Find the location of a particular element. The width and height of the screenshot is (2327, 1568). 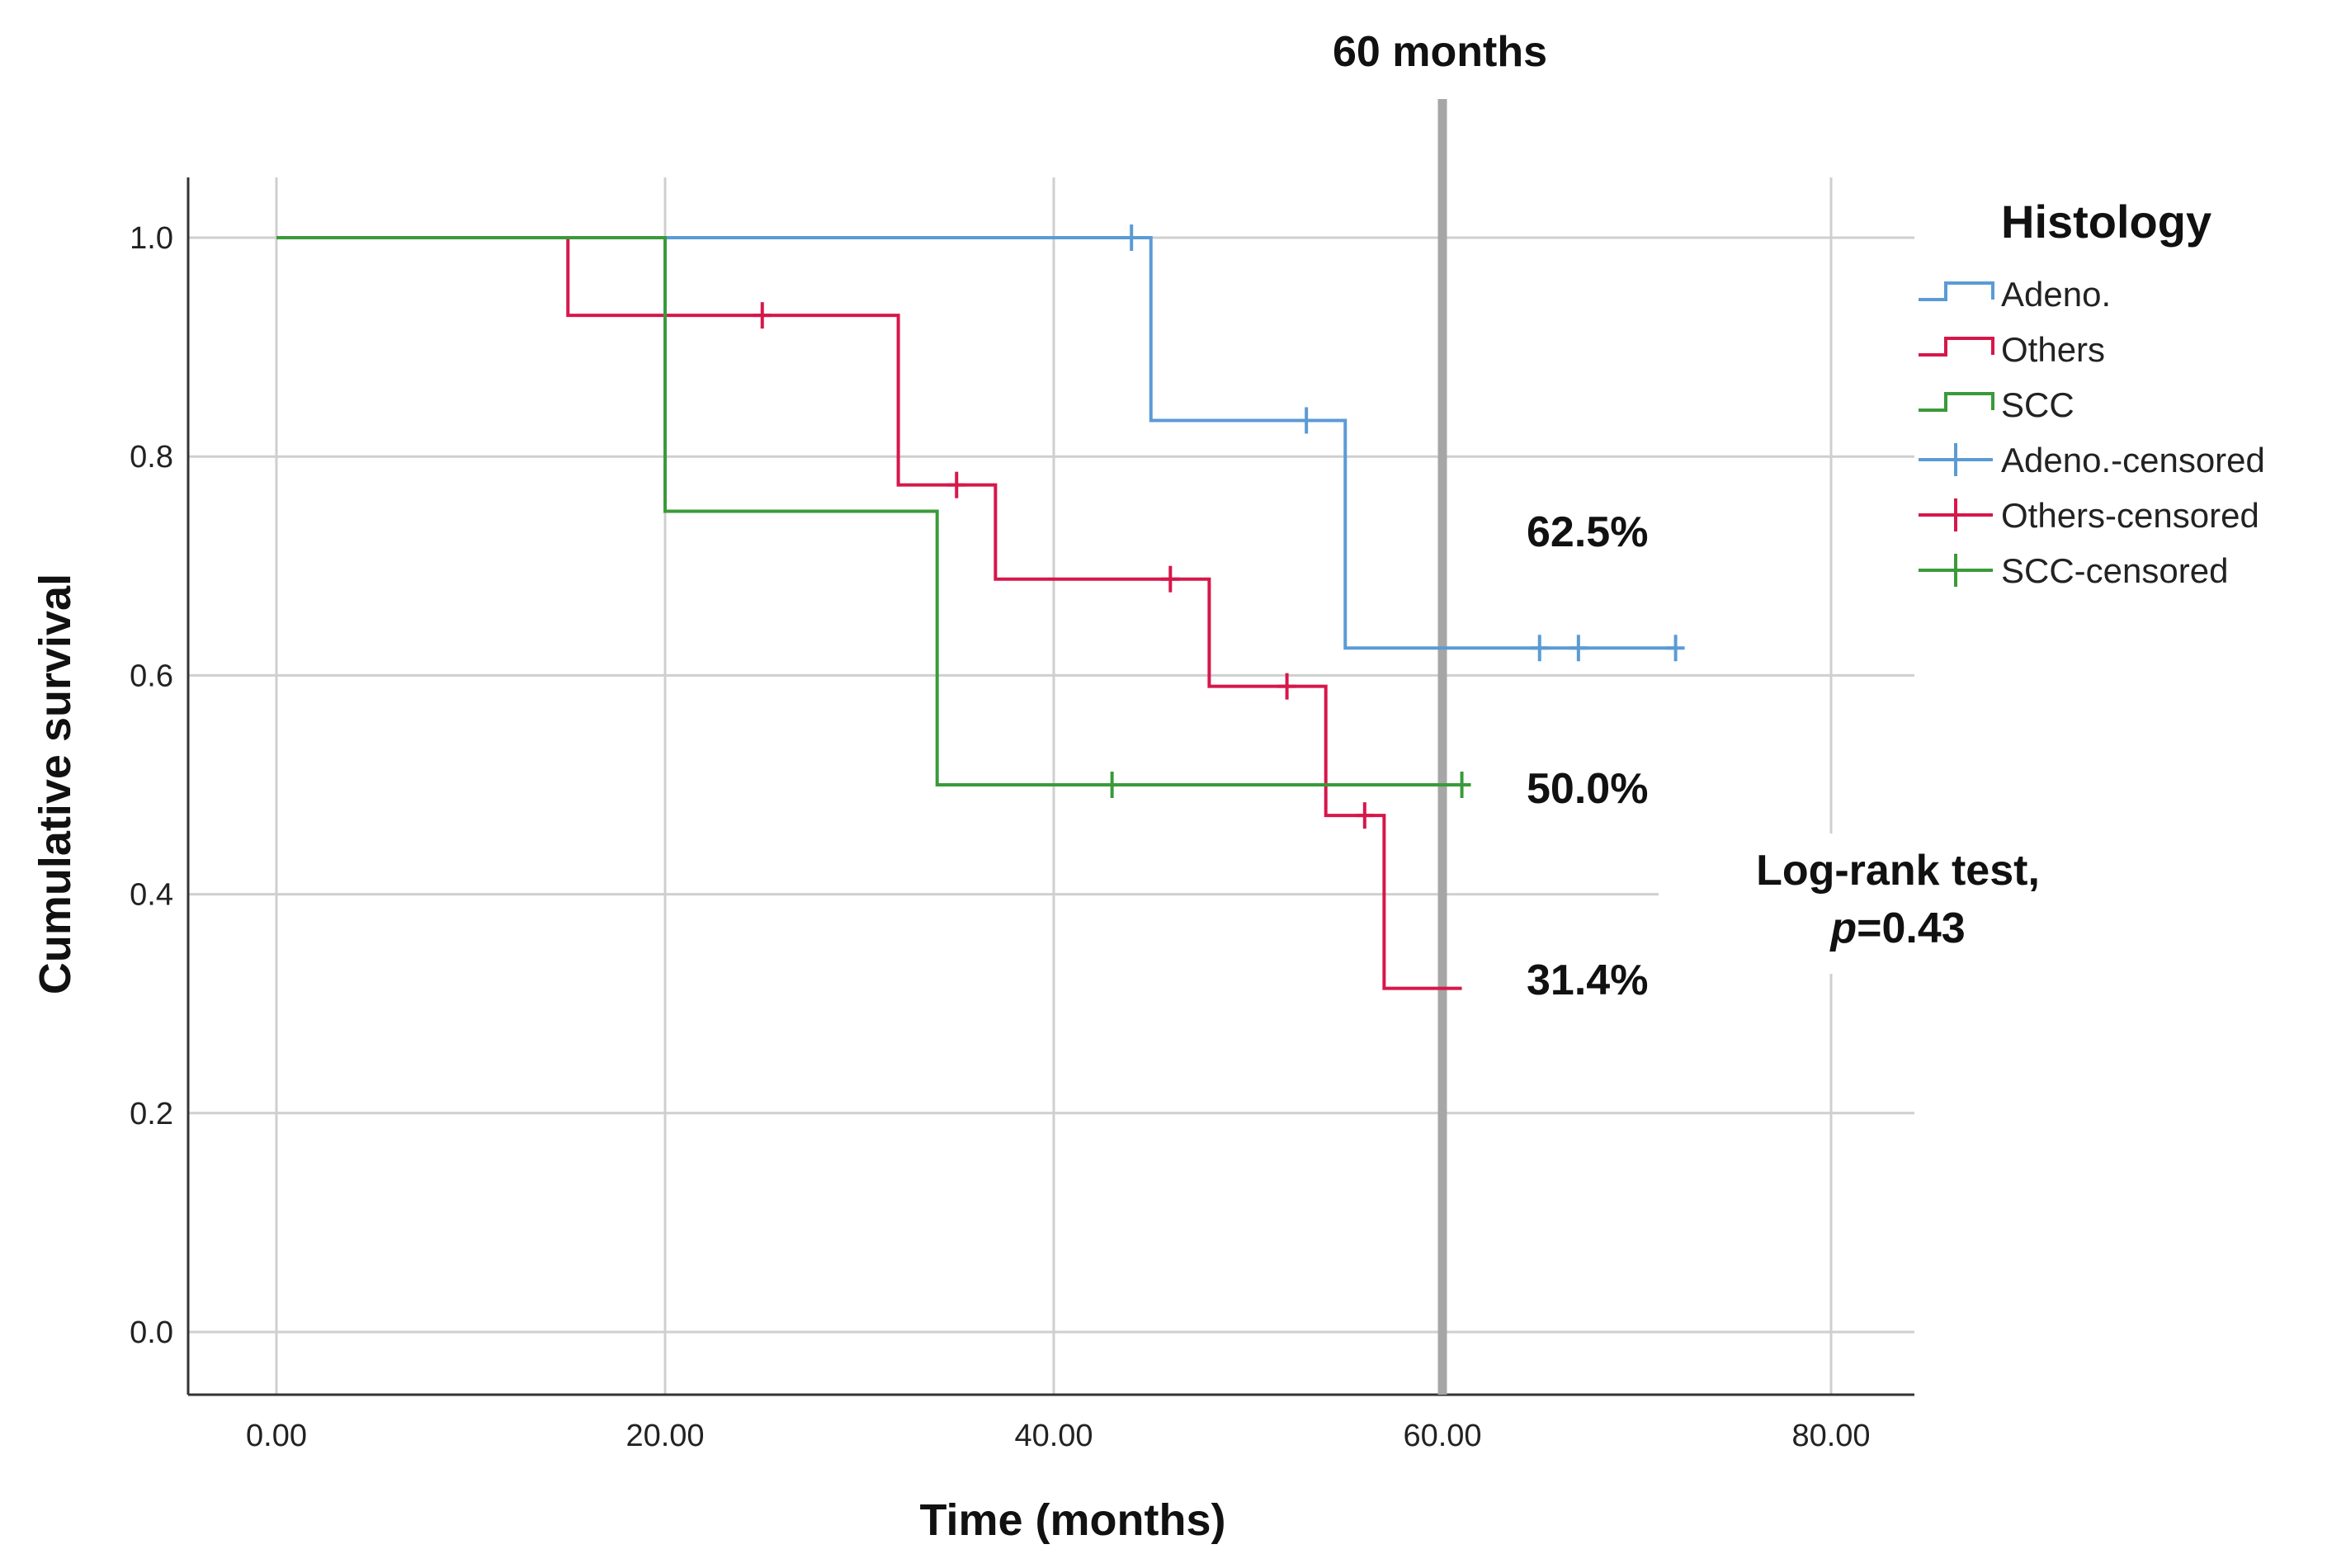

legend-entry: Adeno. is located at coordinates (2015, 294).